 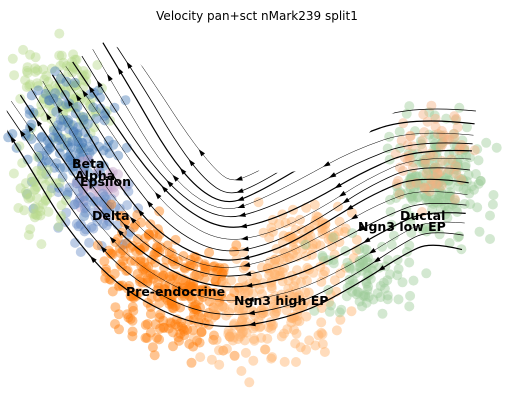 What do you see at coordinates (175, 291) in the screenshot?
I see `cluster-label-pre-endocrine: Pre-endocrine` at bounding box center [175, 291].